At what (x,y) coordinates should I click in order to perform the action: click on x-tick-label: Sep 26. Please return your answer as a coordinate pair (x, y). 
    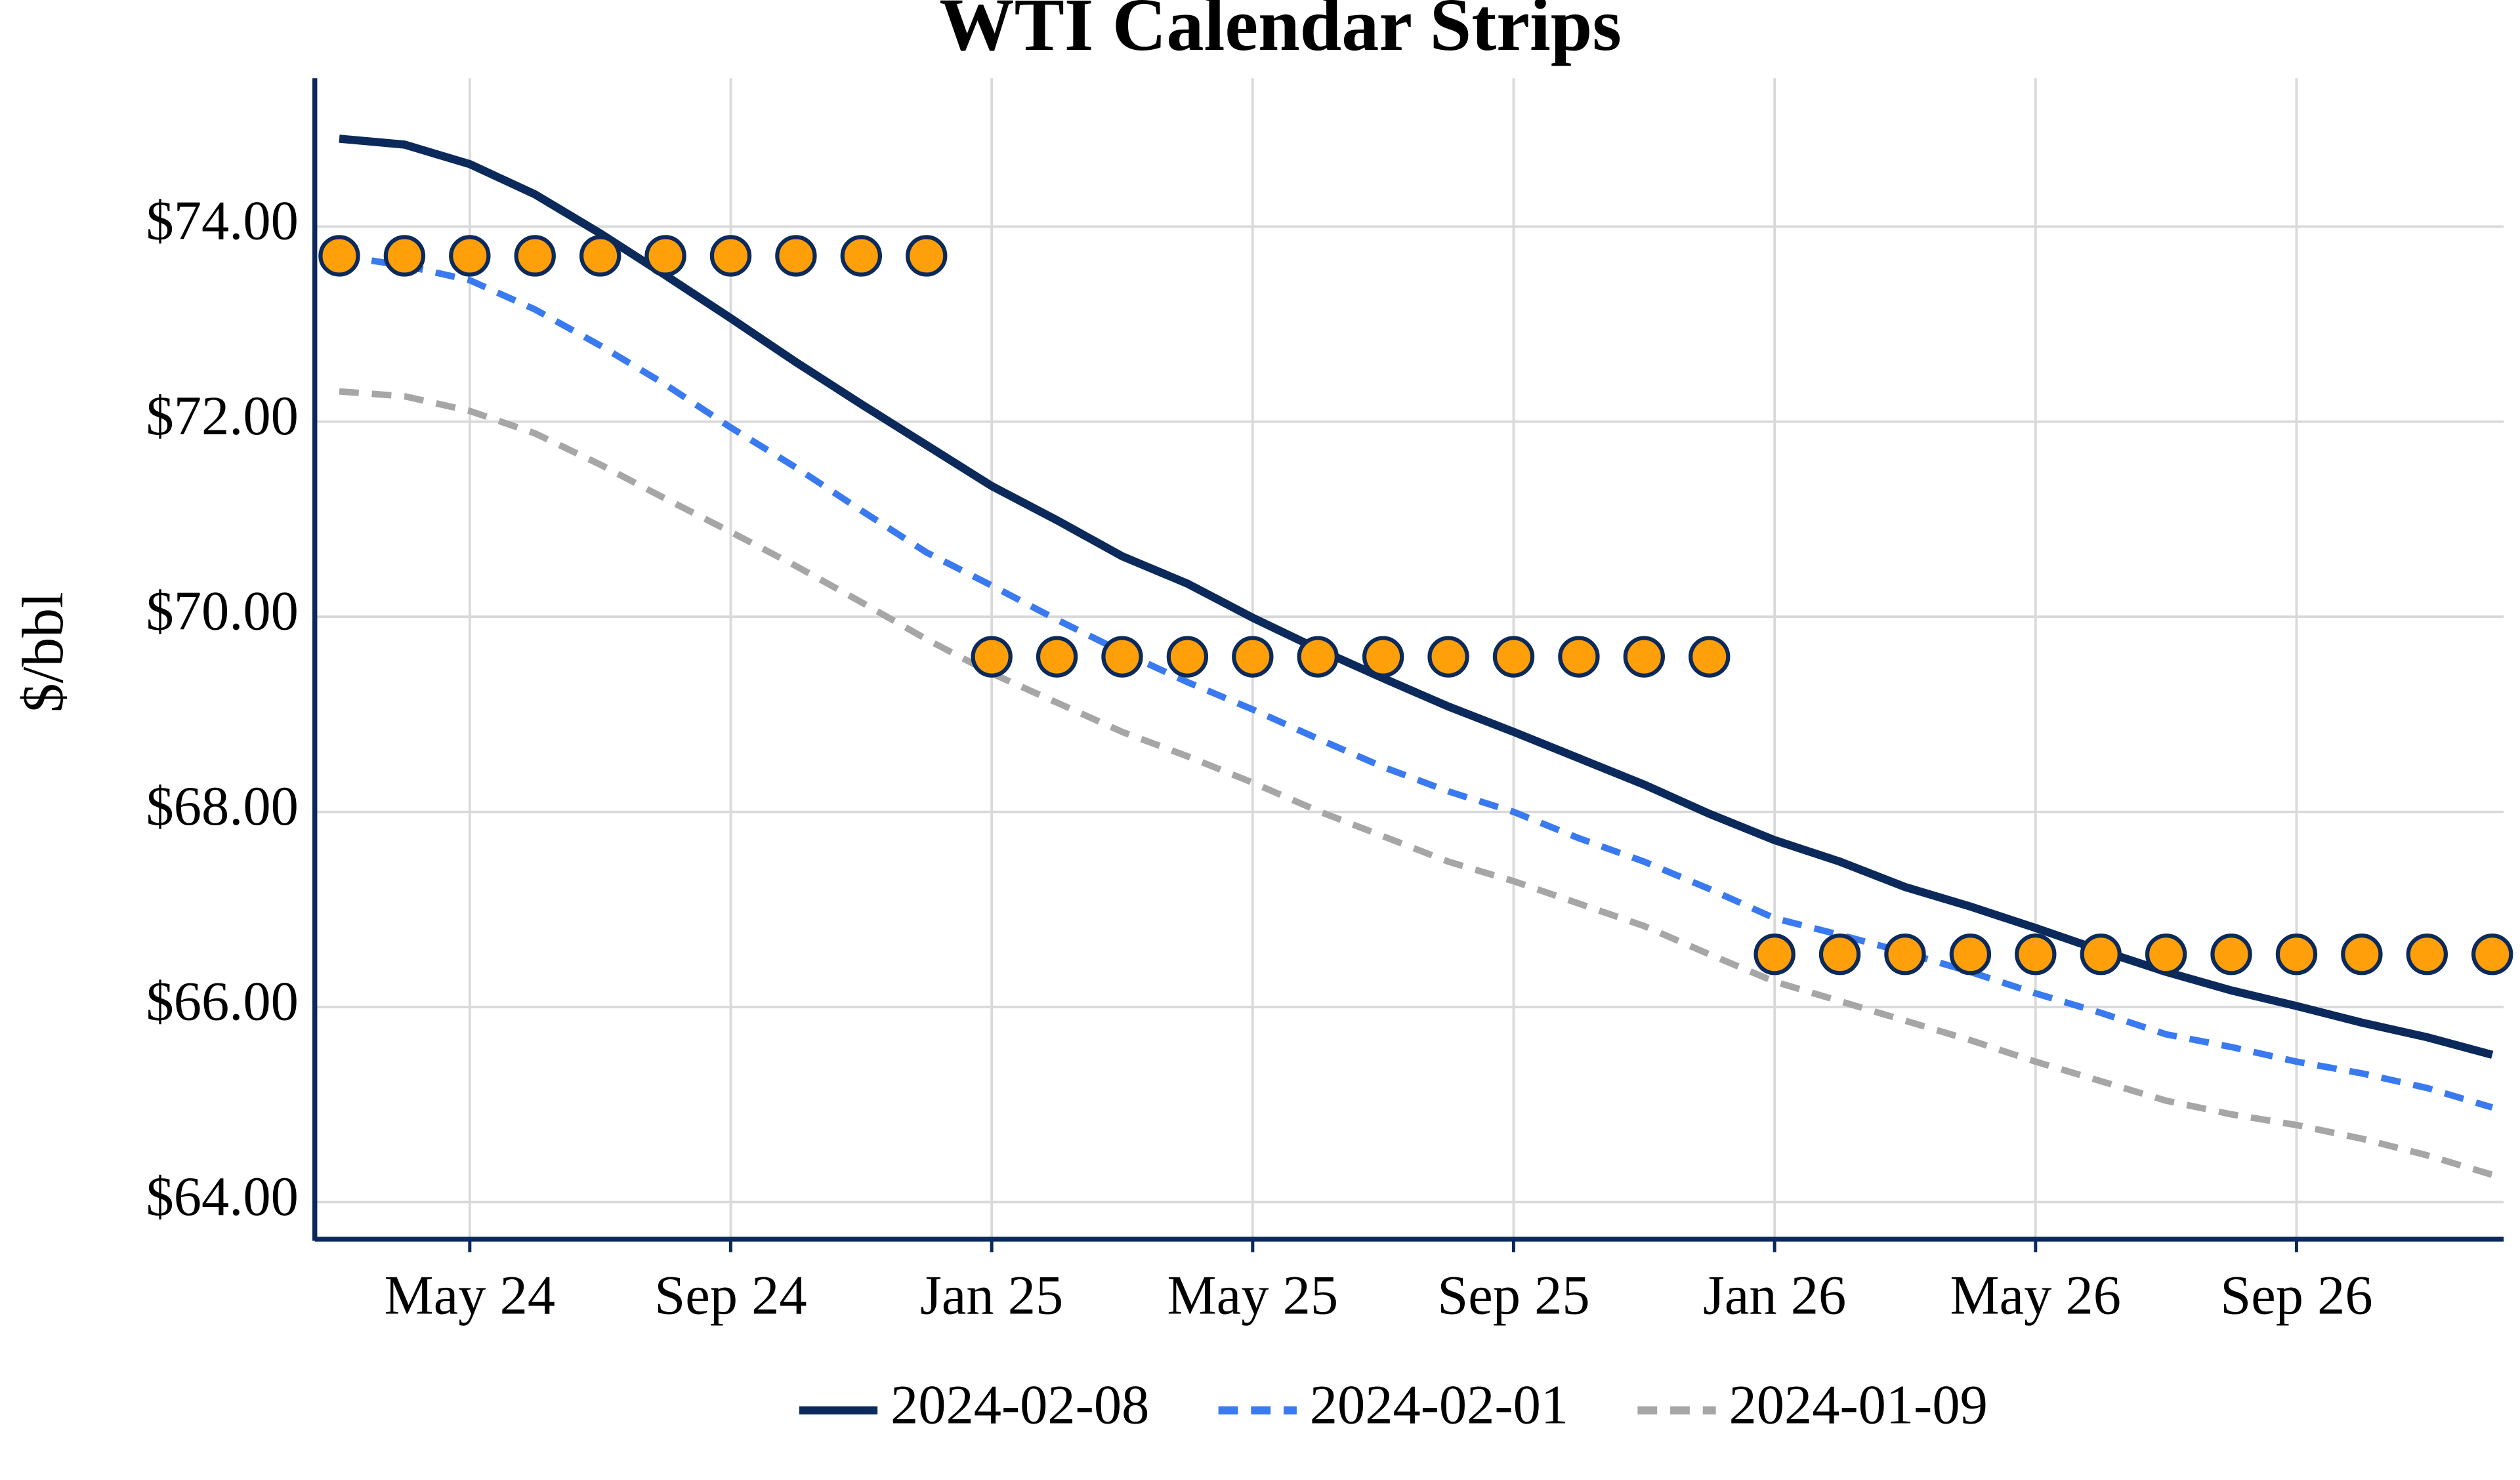
    Looking at the image, I should click on (2296, 1295).